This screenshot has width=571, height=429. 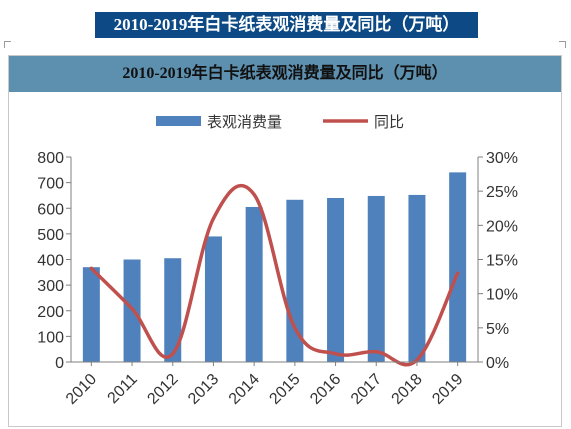 I want to click on yoy-point-2012, so click(x=173, y=354).